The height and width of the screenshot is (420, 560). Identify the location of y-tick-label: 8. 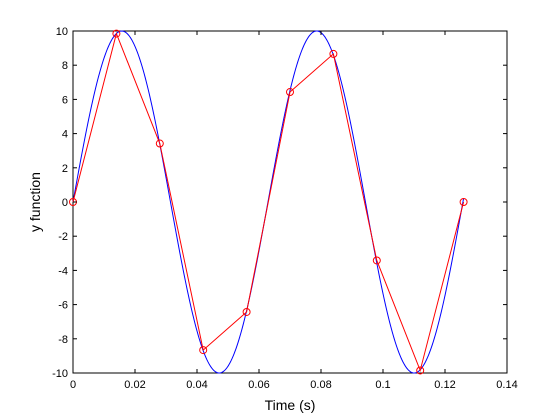
(65, 66).